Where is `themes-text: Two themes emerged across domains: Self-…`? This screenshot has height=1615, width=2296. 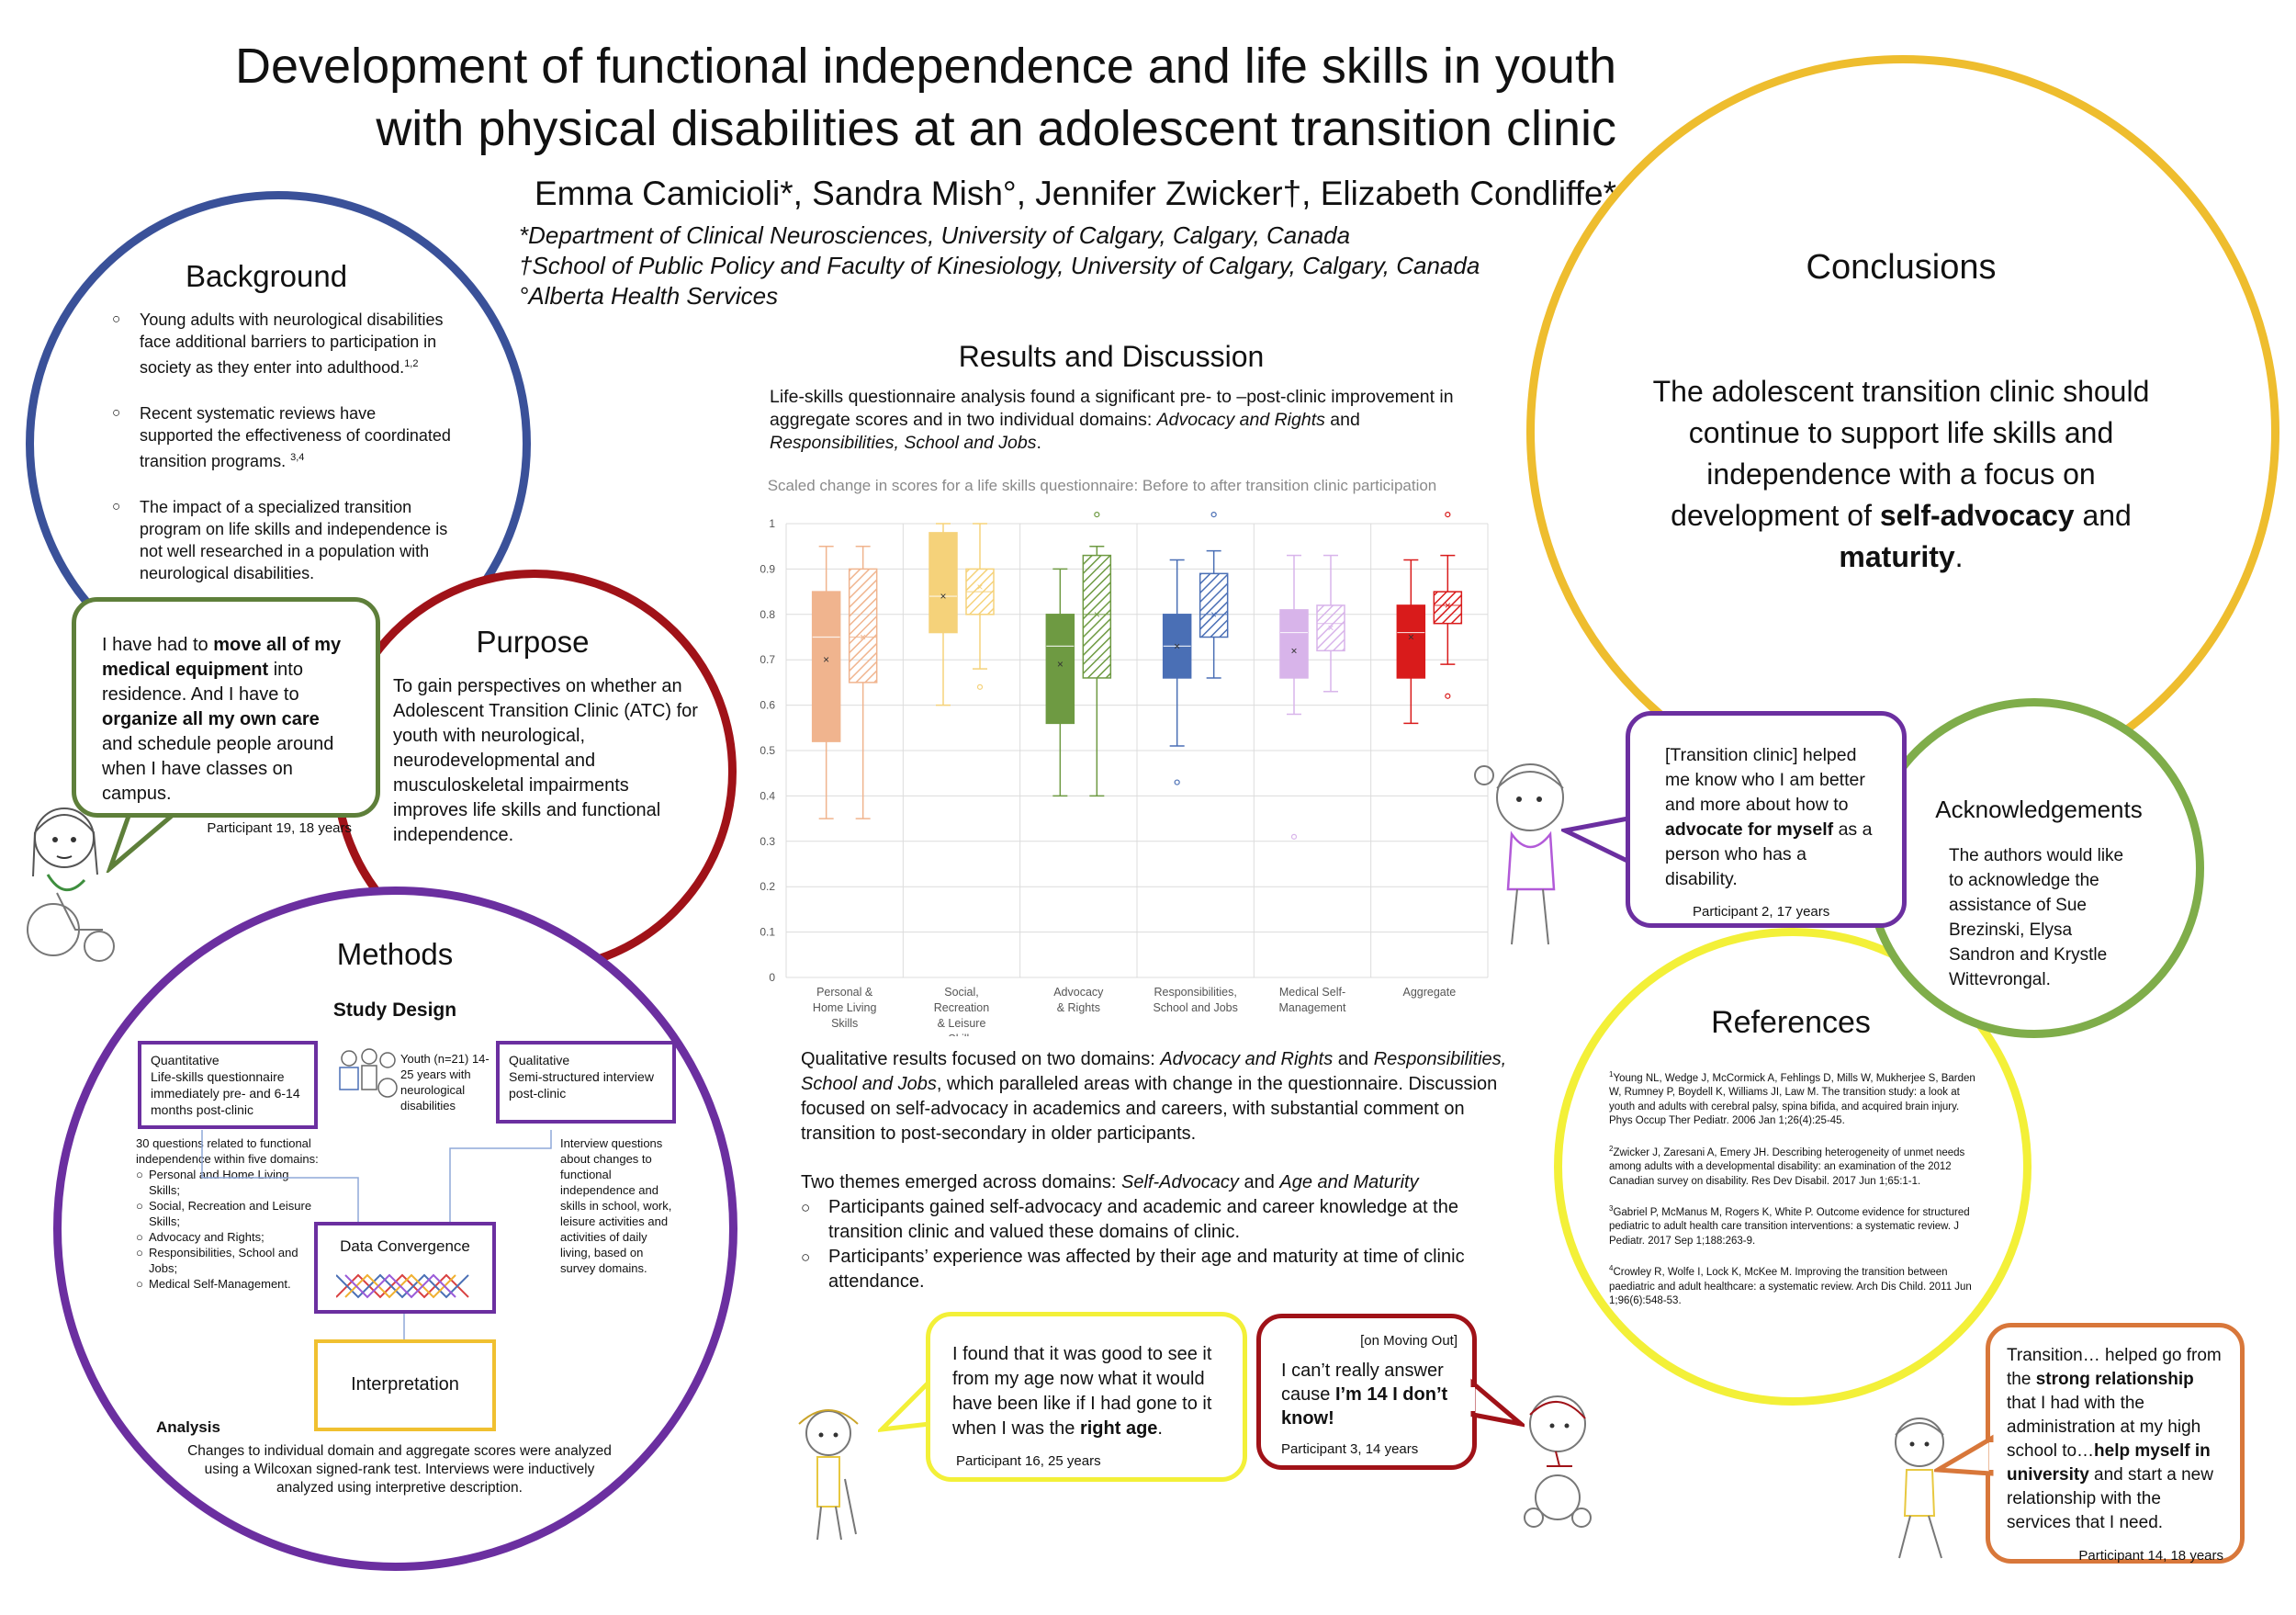
themes-text: Two themes emerged across domains: Self-… is located at coordinates (1110, 1182).